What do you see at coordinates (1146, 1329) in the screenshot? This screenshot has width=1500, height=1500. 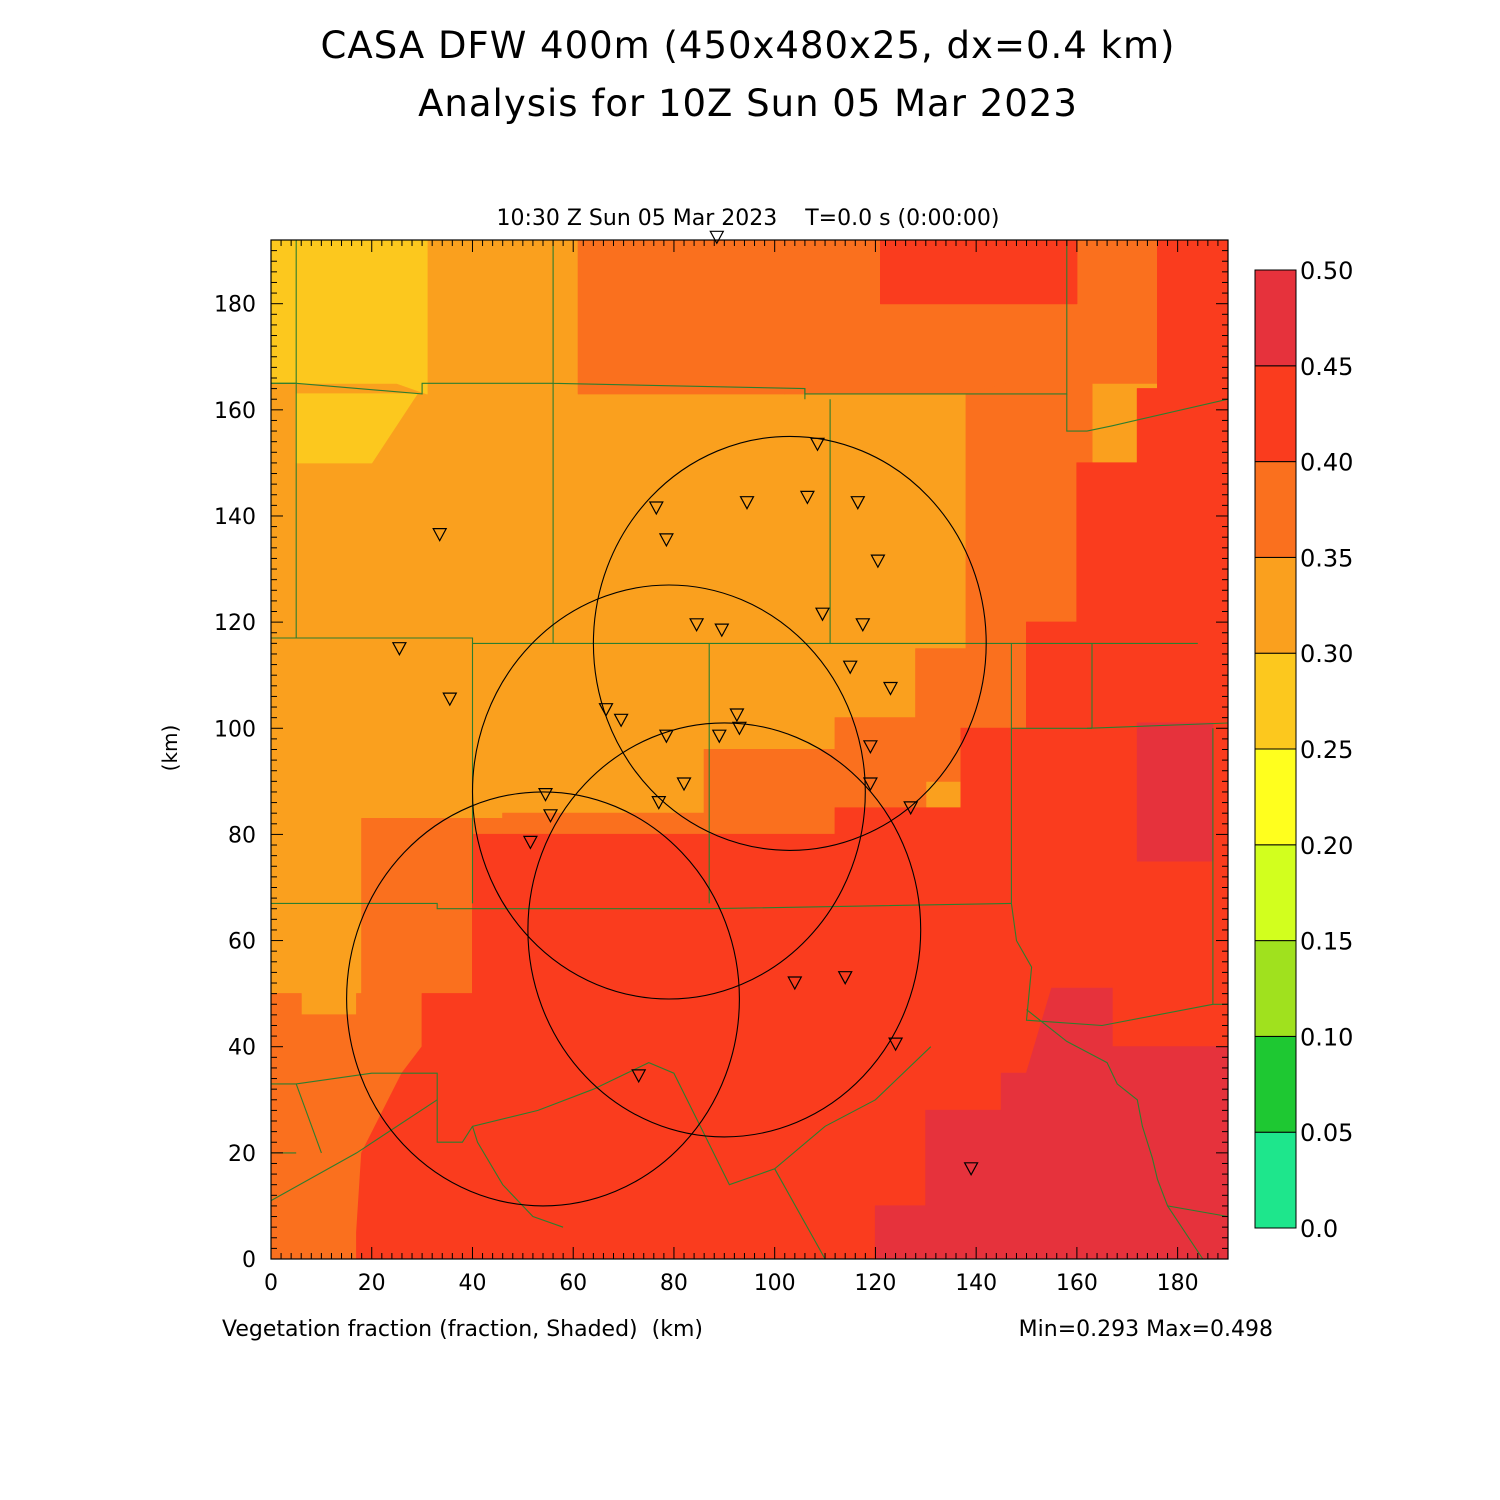 I see `min-max-label: Min=0.293 Max=0.498` at bounding box center [1146, 1329].